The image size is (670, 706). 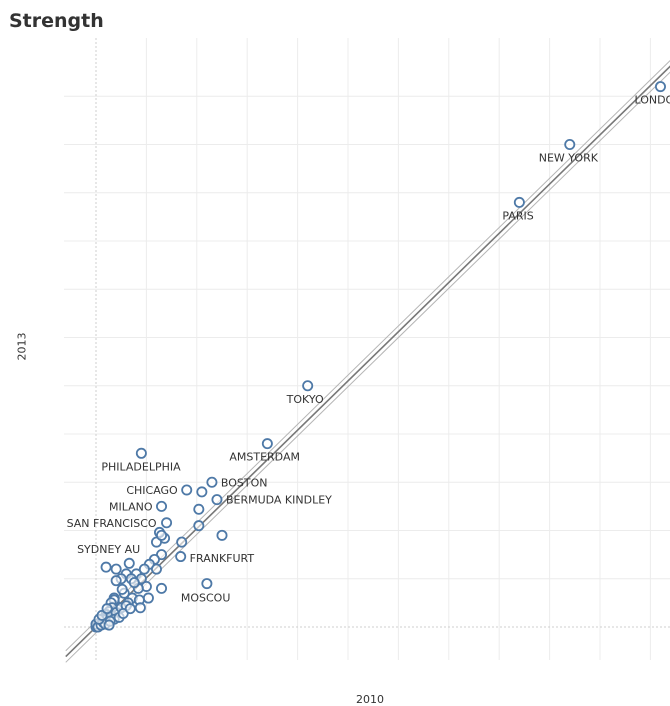 I want to click on data-point-amsterdam, so click(x=267, y=444).